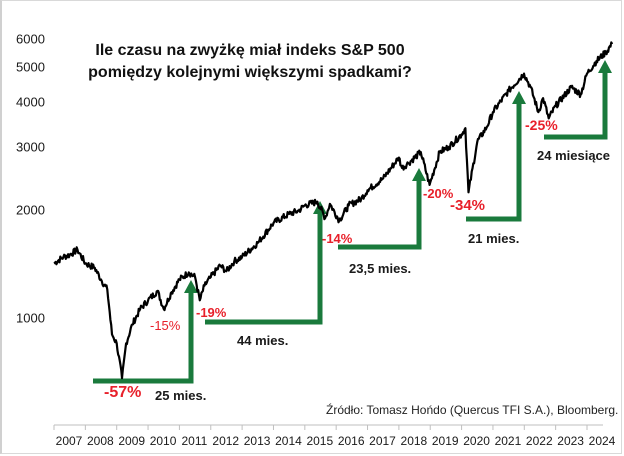 The width and height of the screenshot is (624, 456). I want to click on y-tick-label: 5000, so click(30, 67).